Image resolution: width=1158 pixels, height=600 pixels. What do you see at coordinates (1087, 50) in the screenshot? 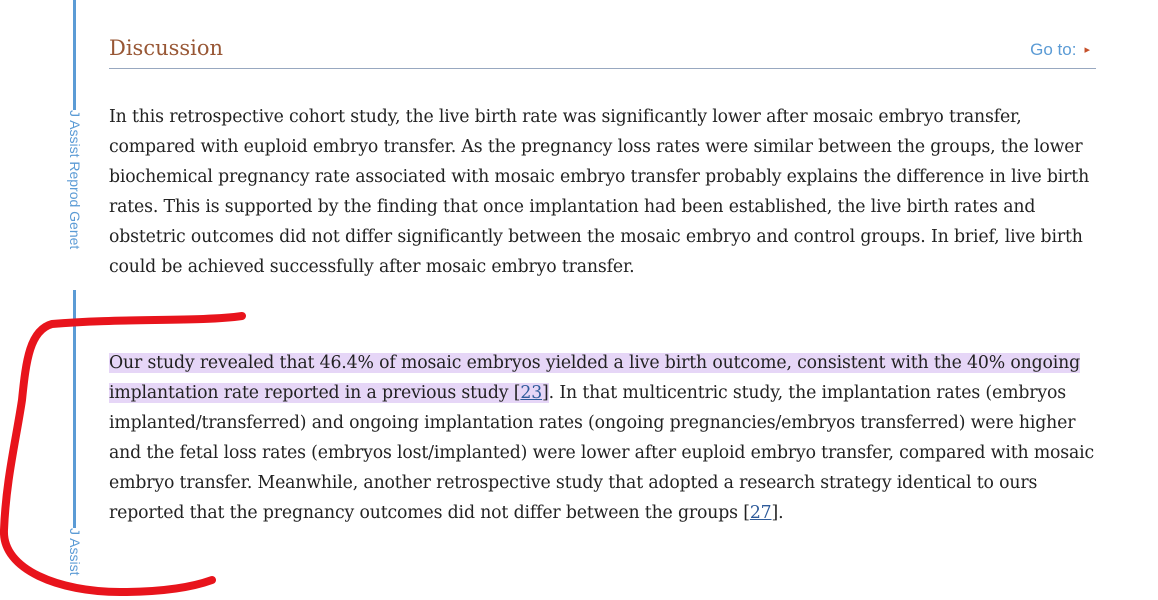
I see `triangle-right-icon: ▸` at bounding box center [1087, 50].